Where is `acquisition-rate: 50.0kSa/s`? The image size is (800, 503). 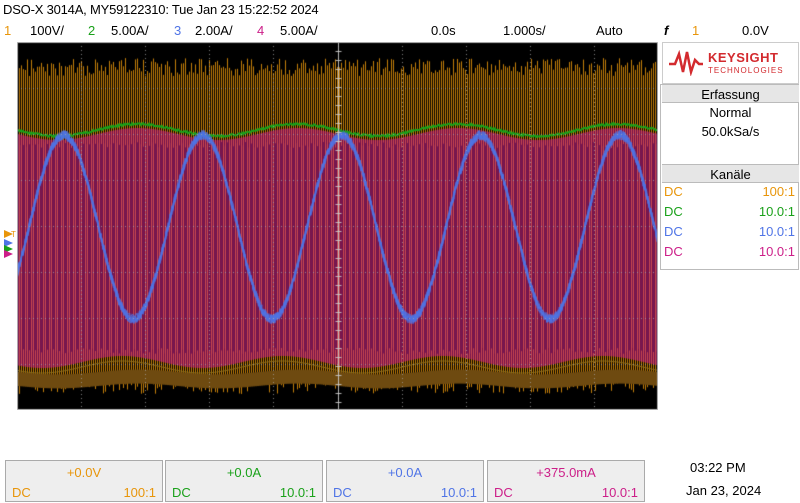
acquisition-rate: 50.0kSa/s is located at coordinates (730, 131).